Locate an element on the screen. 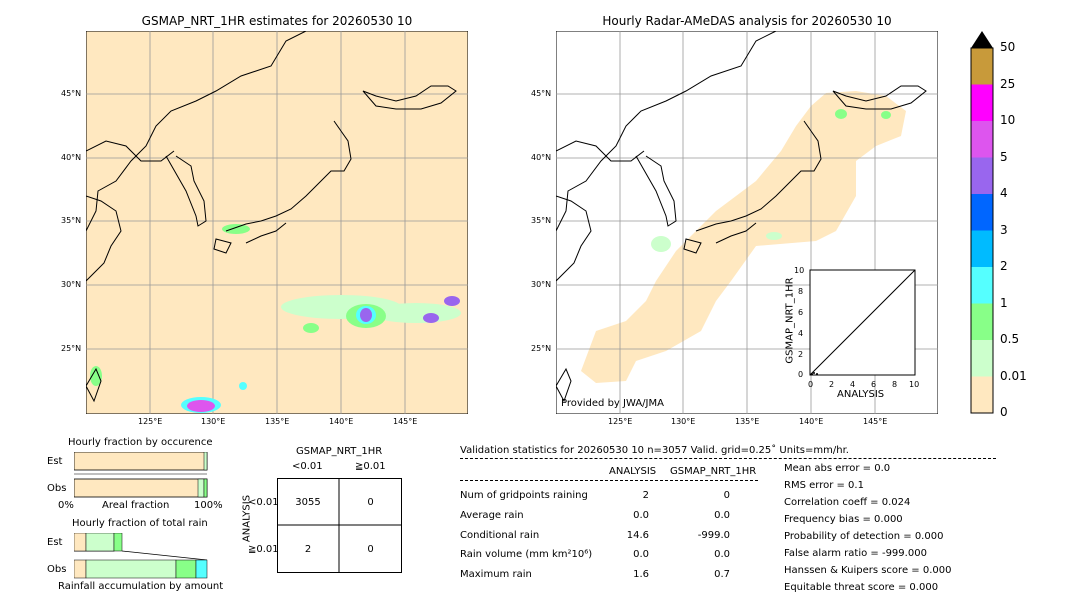 This screenshot has width=1080, height=612. map-credit: Provided by JWA/JMA is located at coordinates (612, 403).